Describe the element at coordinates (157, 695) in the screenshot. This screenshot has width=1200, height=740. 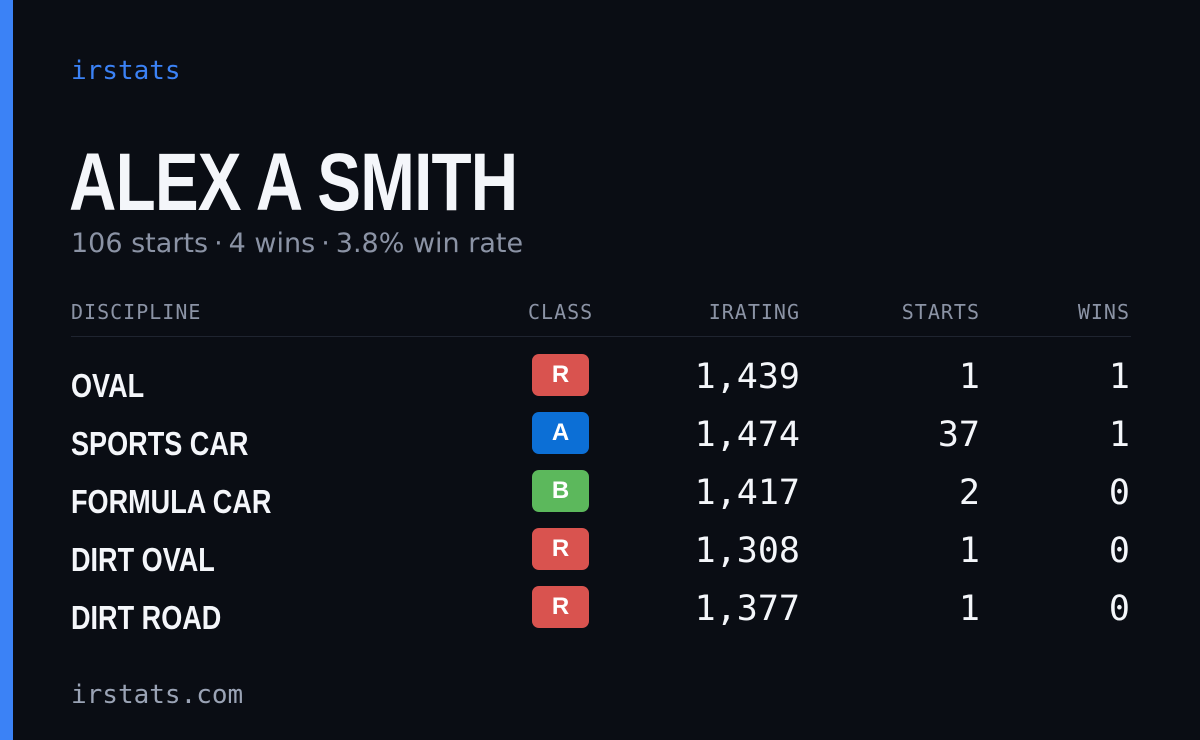
I see `footer-url: irstats.com` at that location.